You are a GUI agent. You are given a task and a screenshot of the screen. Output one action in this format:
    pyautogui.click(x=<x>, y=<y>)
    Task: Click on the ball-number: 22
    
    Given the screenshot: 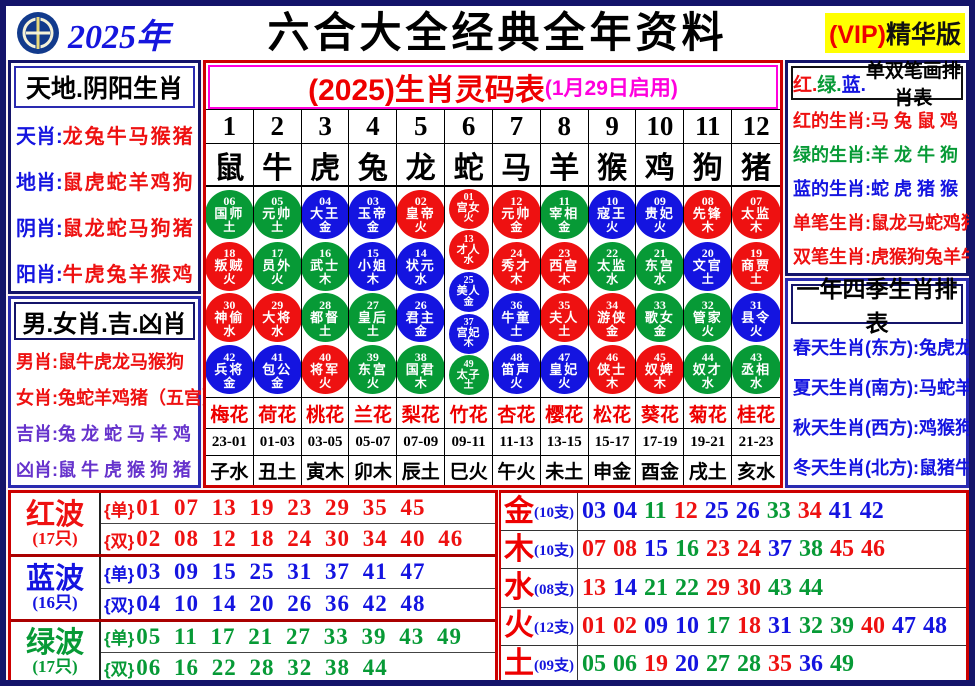 What is the action you would take?
    pyautogui.click(x=612, y=253)
    